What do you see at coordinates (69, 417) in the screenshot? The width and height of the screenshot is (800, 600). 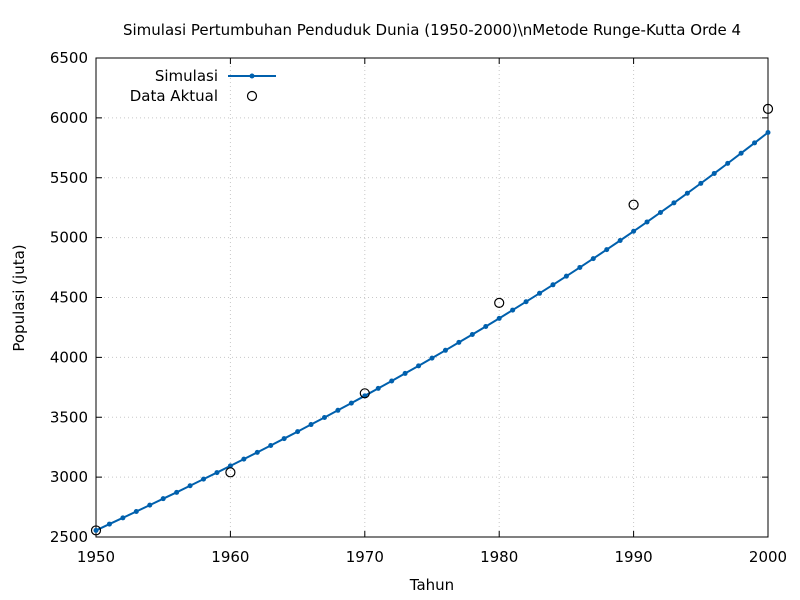 I see `y-tick-label: 3500` at bounding box center [69, 417].